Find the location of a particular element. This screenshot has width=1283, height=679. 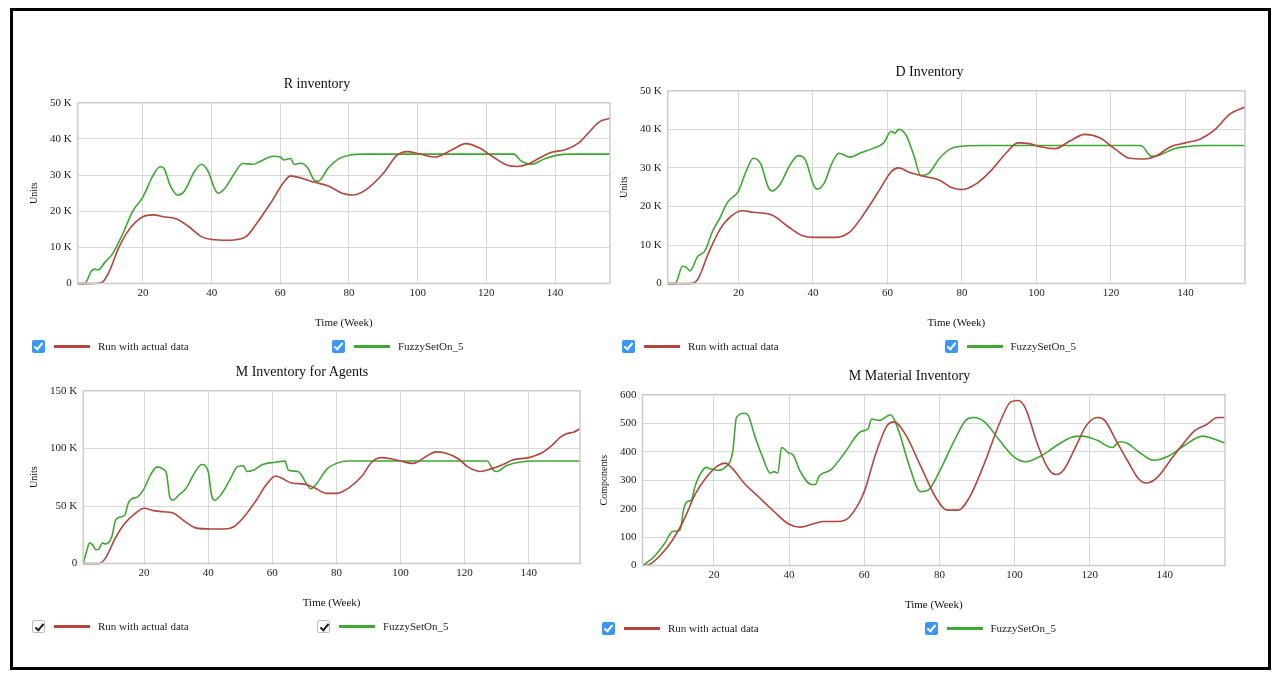

y-tick-label: 200 is located at coordinates (628, 507).